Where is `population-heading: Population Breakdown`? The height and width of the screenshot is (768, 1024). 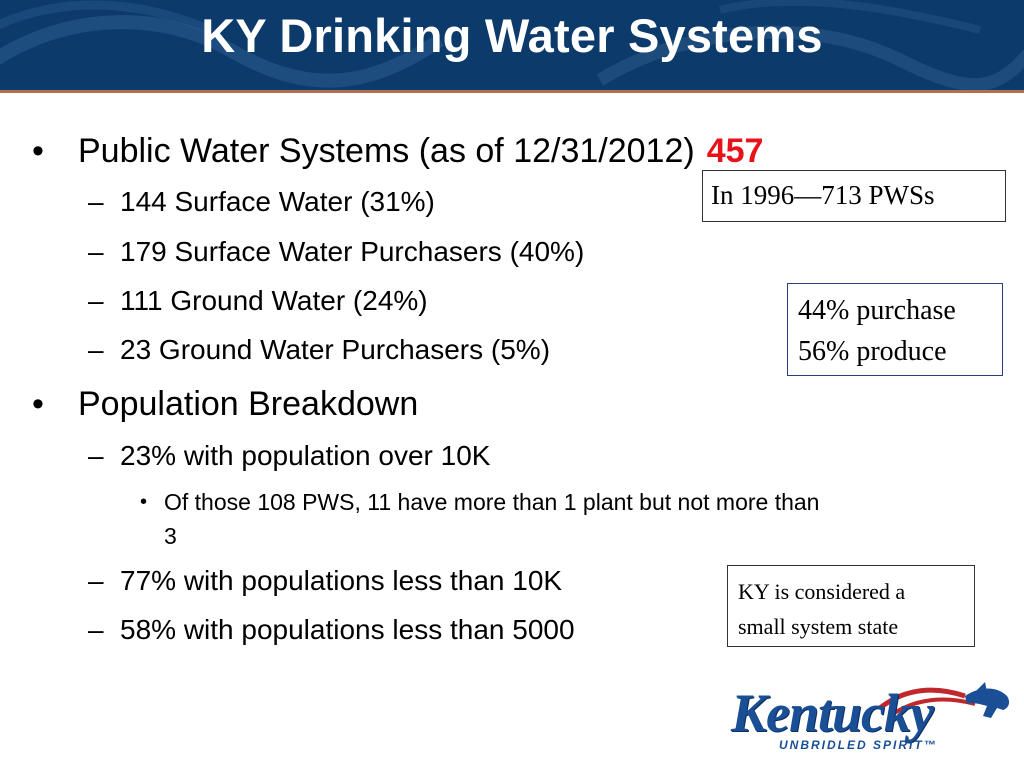 population-heading: Population Breakdown is located at coordinates (248, 404).